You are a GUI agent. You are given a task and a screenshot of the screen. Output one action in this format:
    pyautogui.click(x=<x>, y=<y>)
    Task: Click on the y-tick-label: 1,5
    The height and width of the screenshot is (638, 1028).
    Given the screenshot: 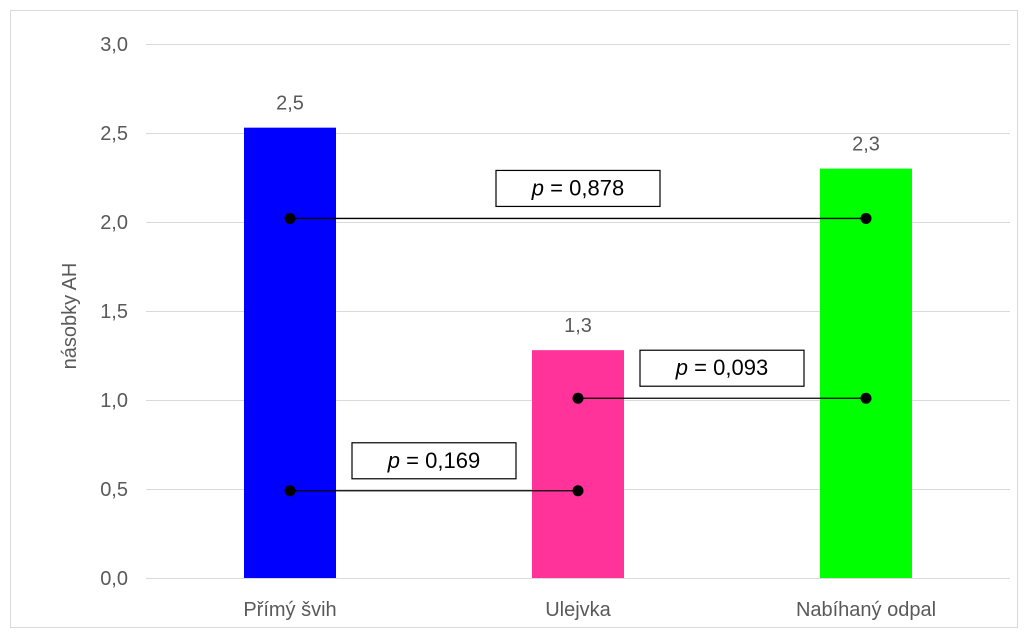 What is the action you would take?
    pyautogui.click(x=114, y=312)
    